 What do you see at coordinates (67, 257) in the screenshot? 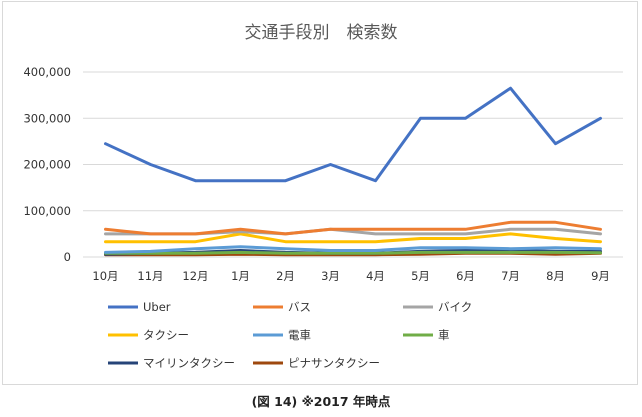
I see `y-tick-label: 0` at bounding box center [67, 257].